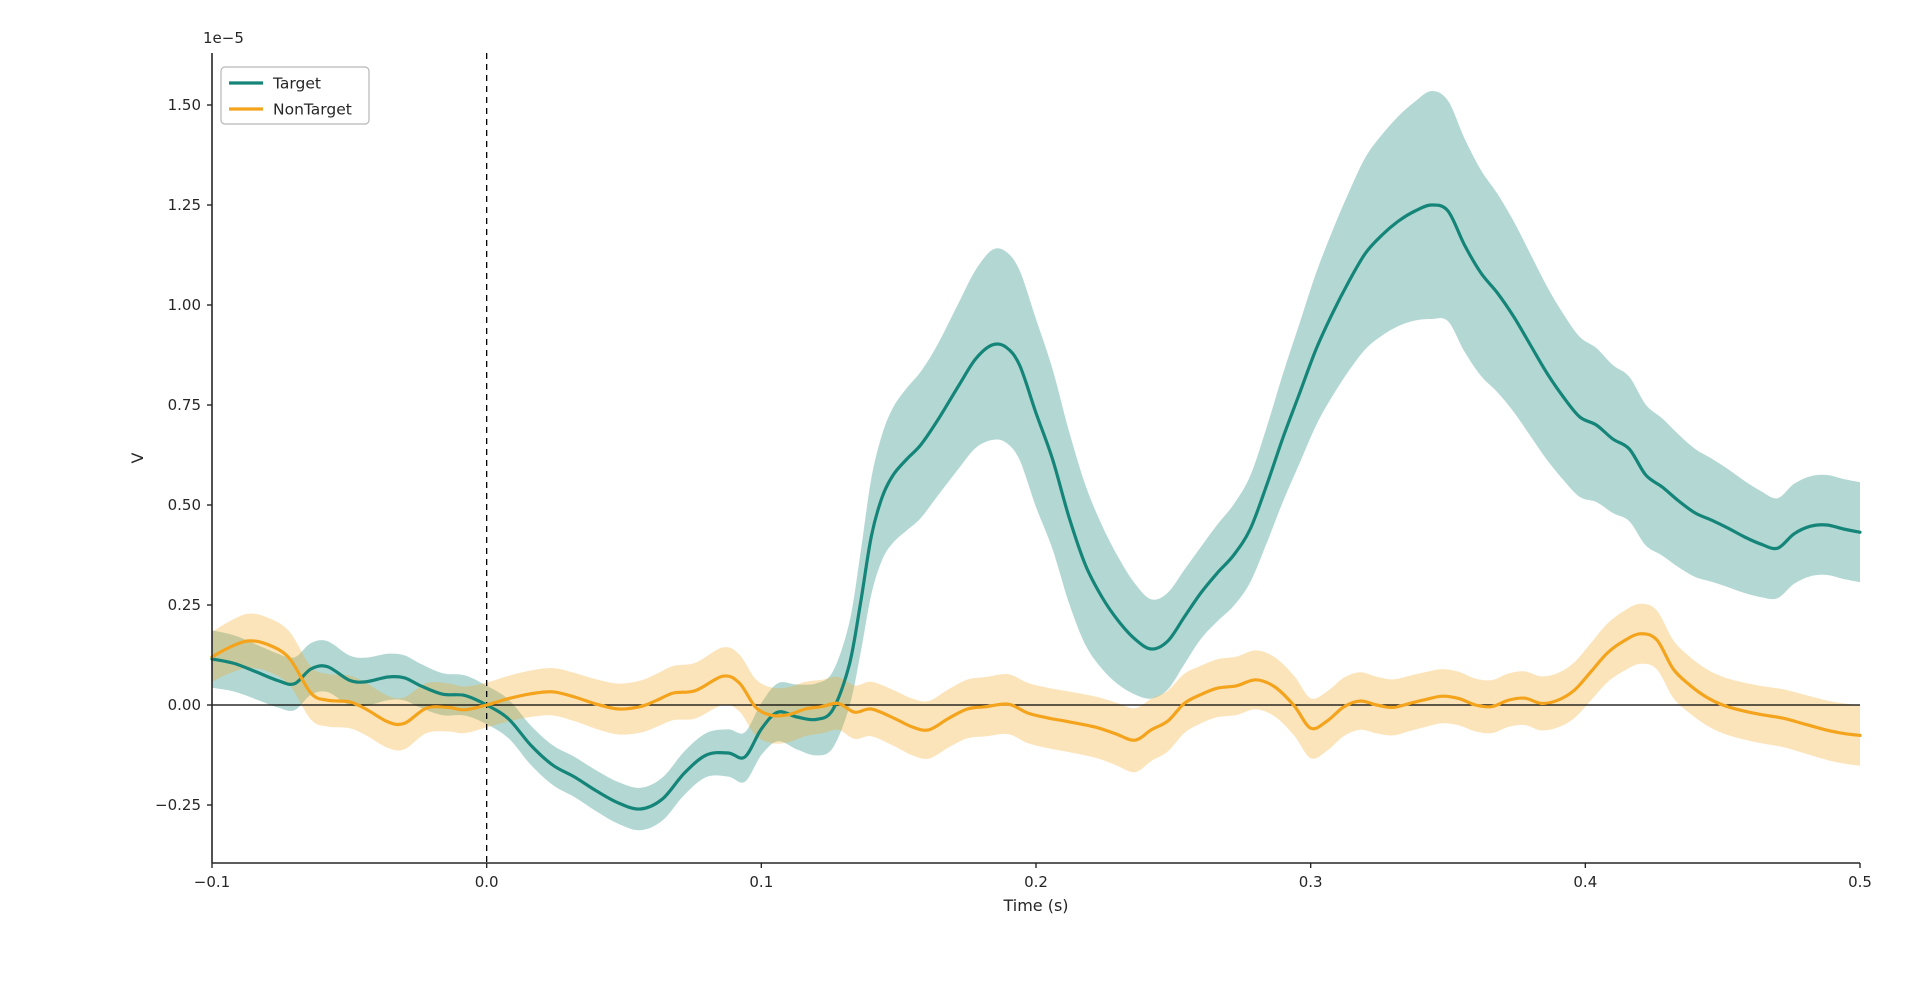  What do you see at coordinates (1860, 882) in the screenshot?
I see `x-tick-label: 0.5` at bounding box center [1860, 882].